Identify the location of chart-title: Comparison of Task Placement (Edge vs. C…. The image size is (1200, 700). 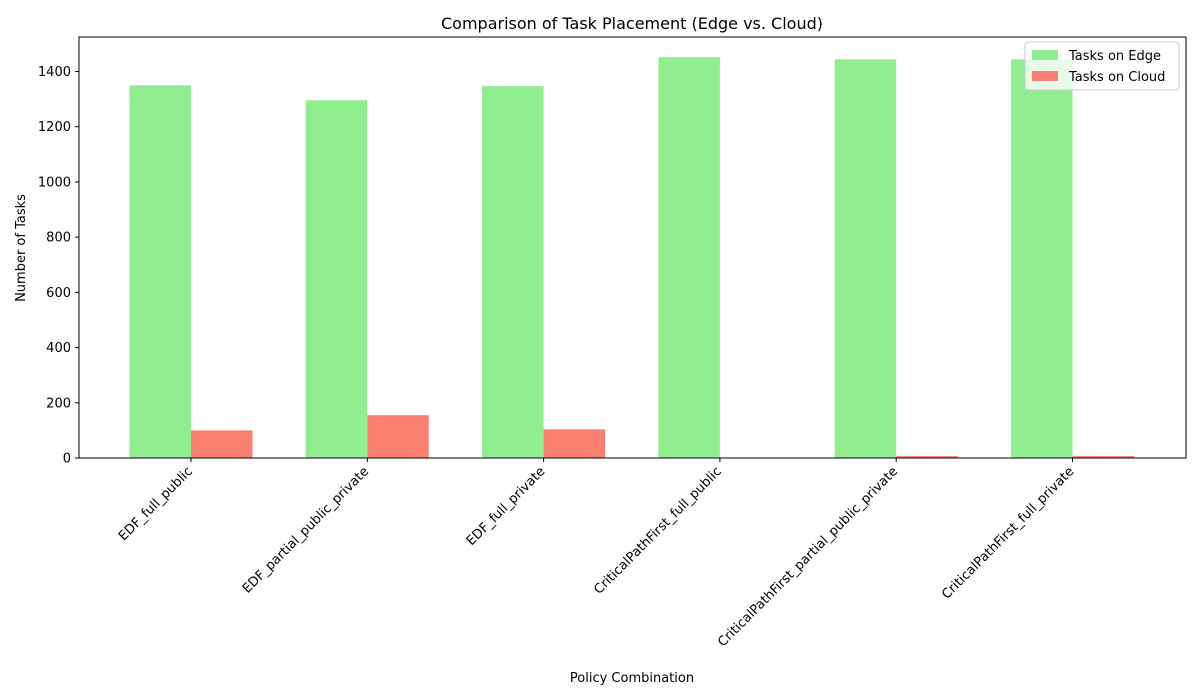
(632, 23).